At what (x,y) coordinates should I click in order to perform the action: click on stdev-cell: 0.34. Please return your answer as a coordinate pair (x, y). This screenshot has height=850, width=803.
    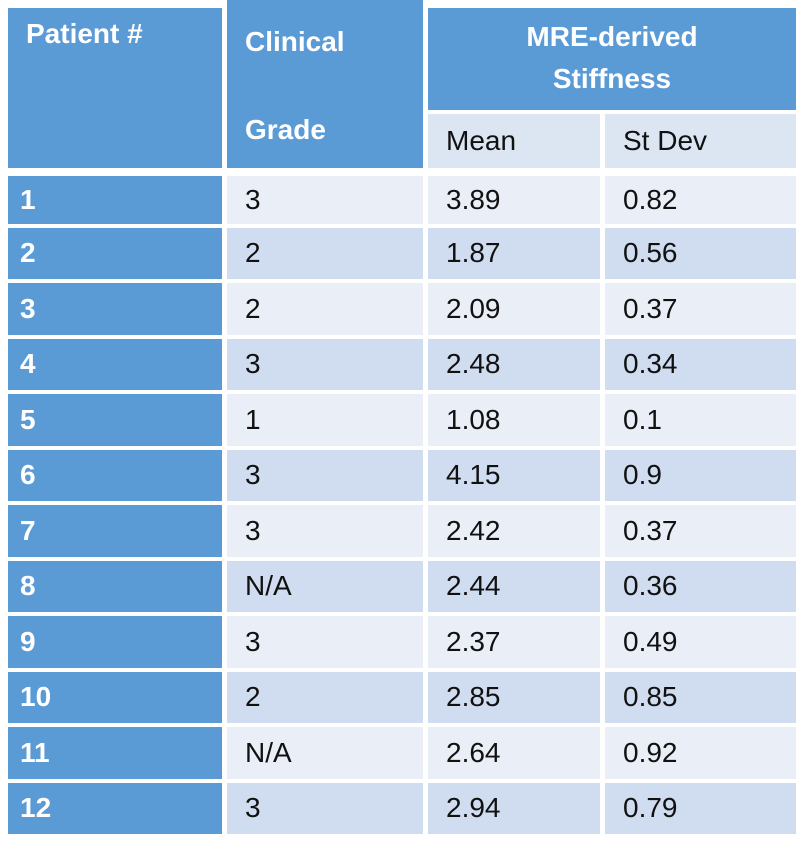
    Looking at the image, I should click on (700, 364).